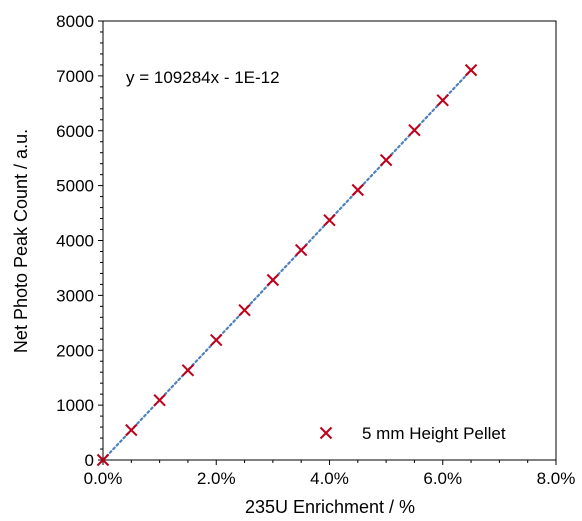  Describe the element at coordinates (556, 478) in the screenshot. I see `x-tick-label: 8.0%` at that location.